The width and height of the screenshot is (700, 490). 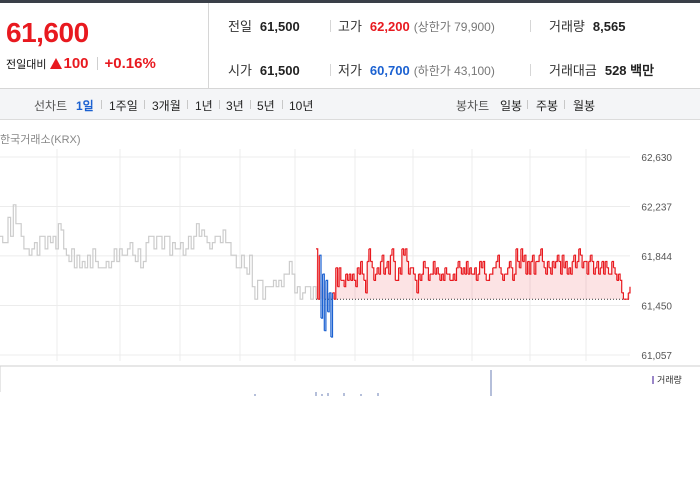 What do you see at coordinates (204, 106) in the screenshot?
I see `period-1y-tab: 1년` at bounding box center [204, 106].